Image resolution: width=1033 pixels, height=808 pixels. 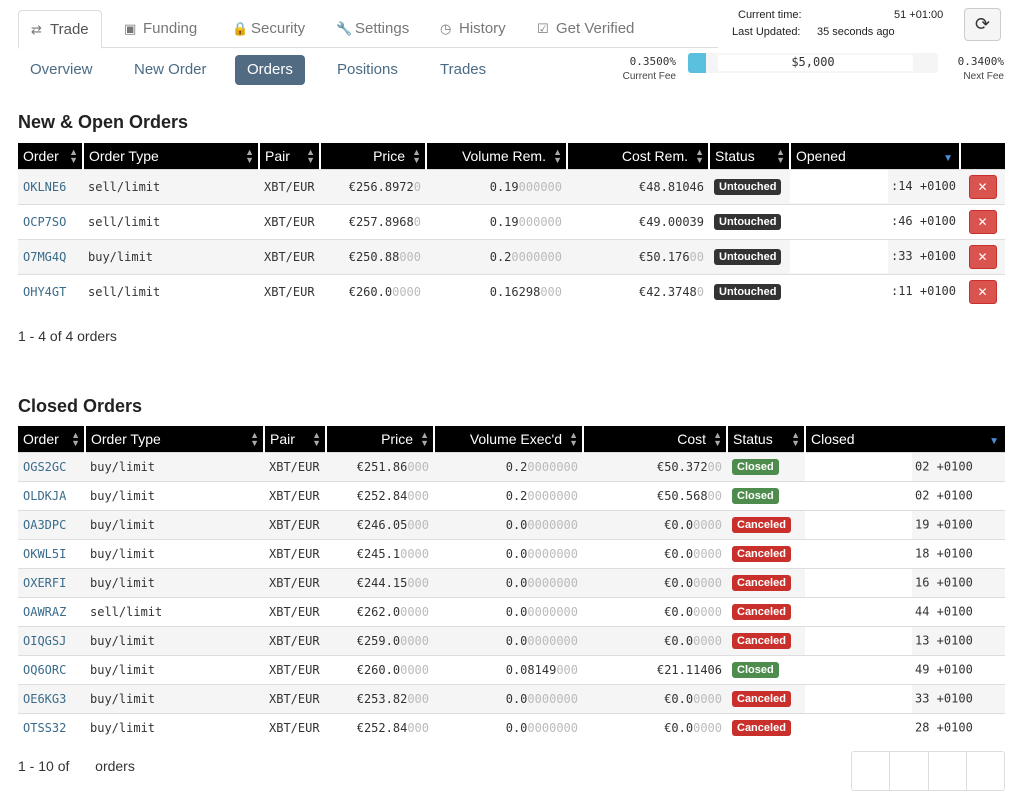 I want to click on price: €260.00000, so click(x=373, y=291).